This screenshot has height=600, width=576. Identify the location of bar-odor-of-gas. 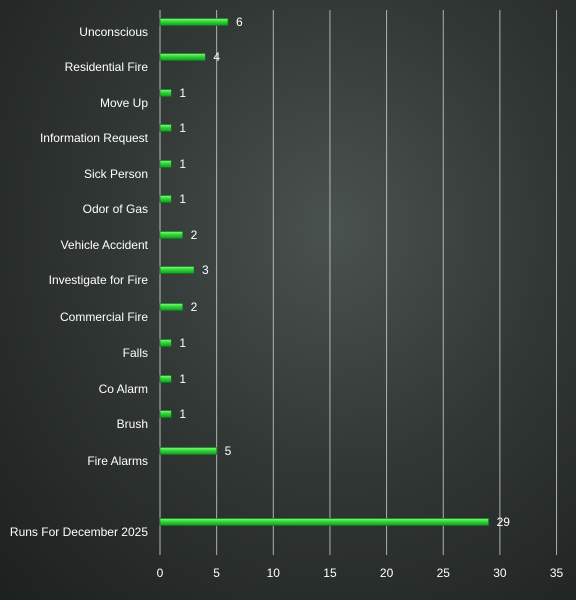
(165, 199).